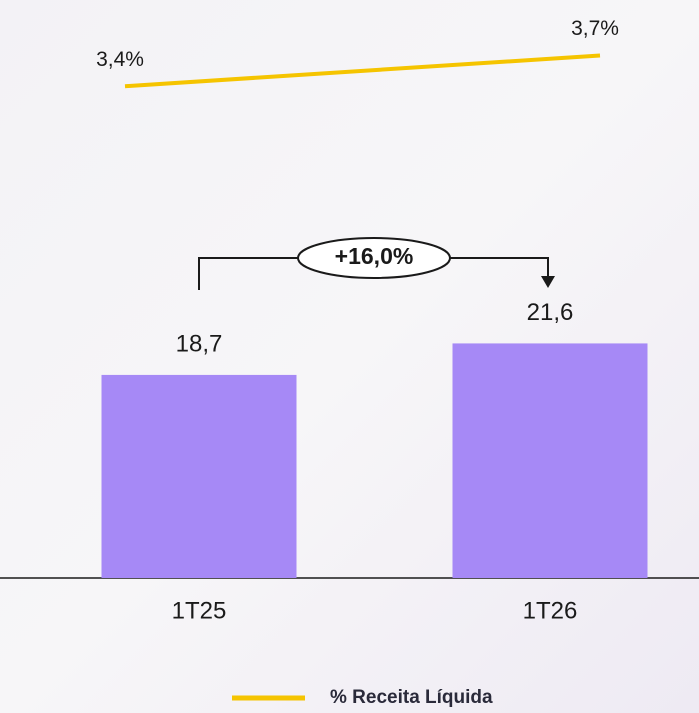 This screenshot has width=699, height=713. I want to click on bar-value-label: 21,6, so click(550, 312).